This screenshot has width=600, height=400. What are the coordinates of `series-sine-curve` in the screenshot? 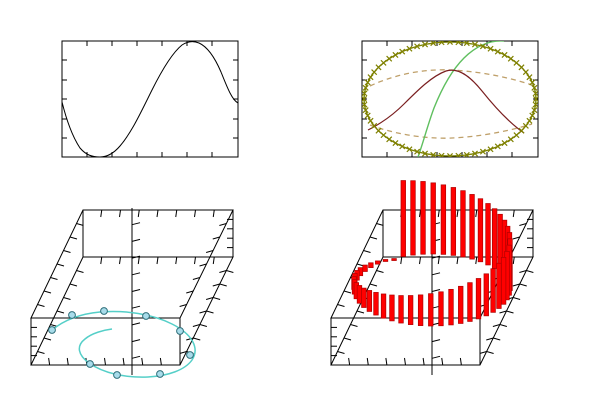 It's located at (150, 99).